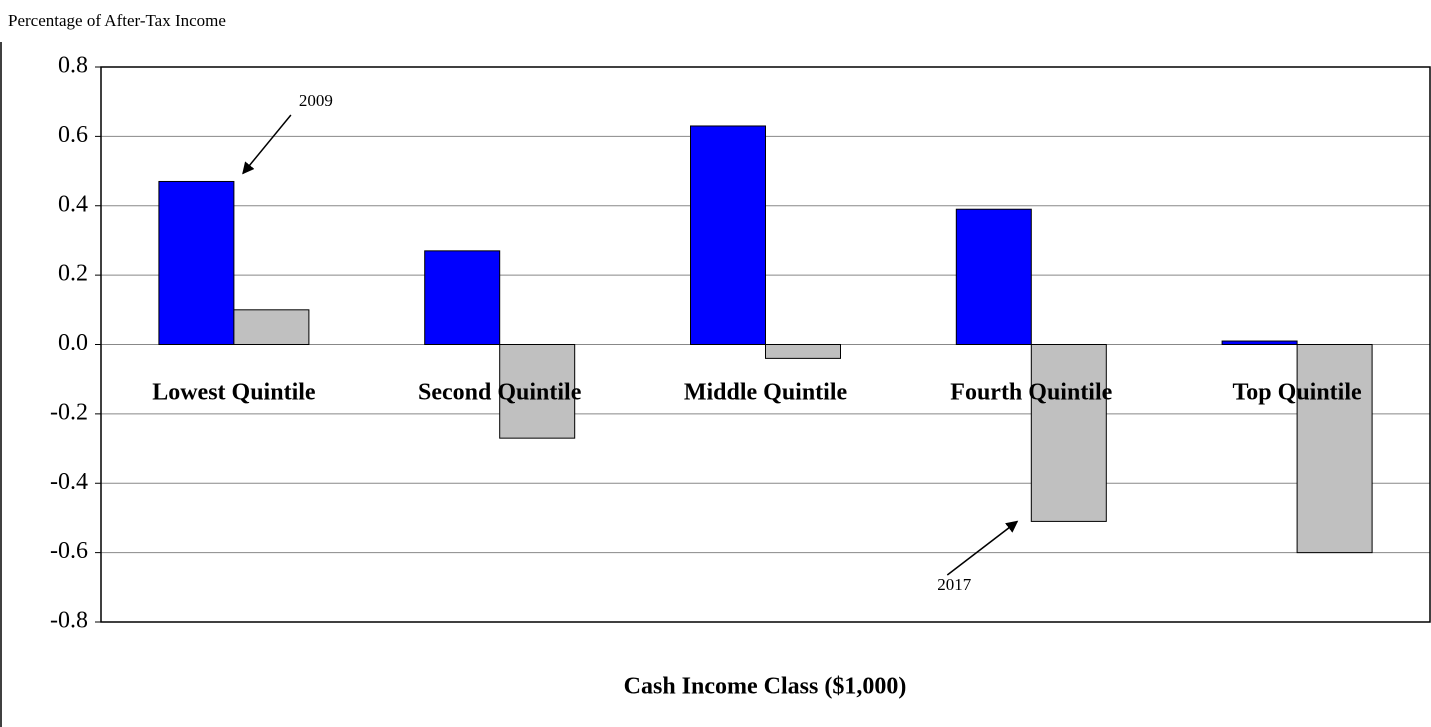 The width and height of the screenshot is (1431, 727). I want to click on x-tick-label: Lowest Quintile, so click(234, 393).